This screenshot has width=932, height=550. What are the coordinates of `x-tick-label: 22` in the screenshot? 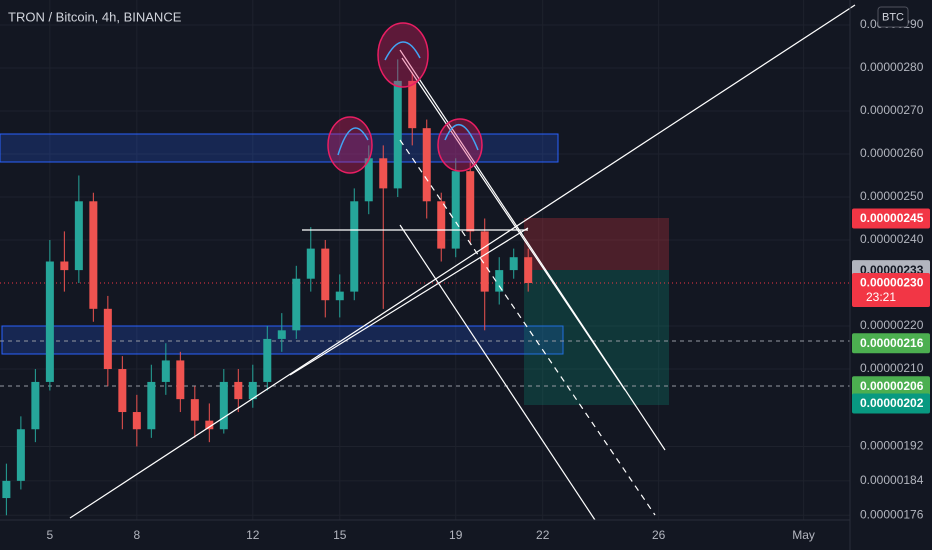 It's located at (543, 535).